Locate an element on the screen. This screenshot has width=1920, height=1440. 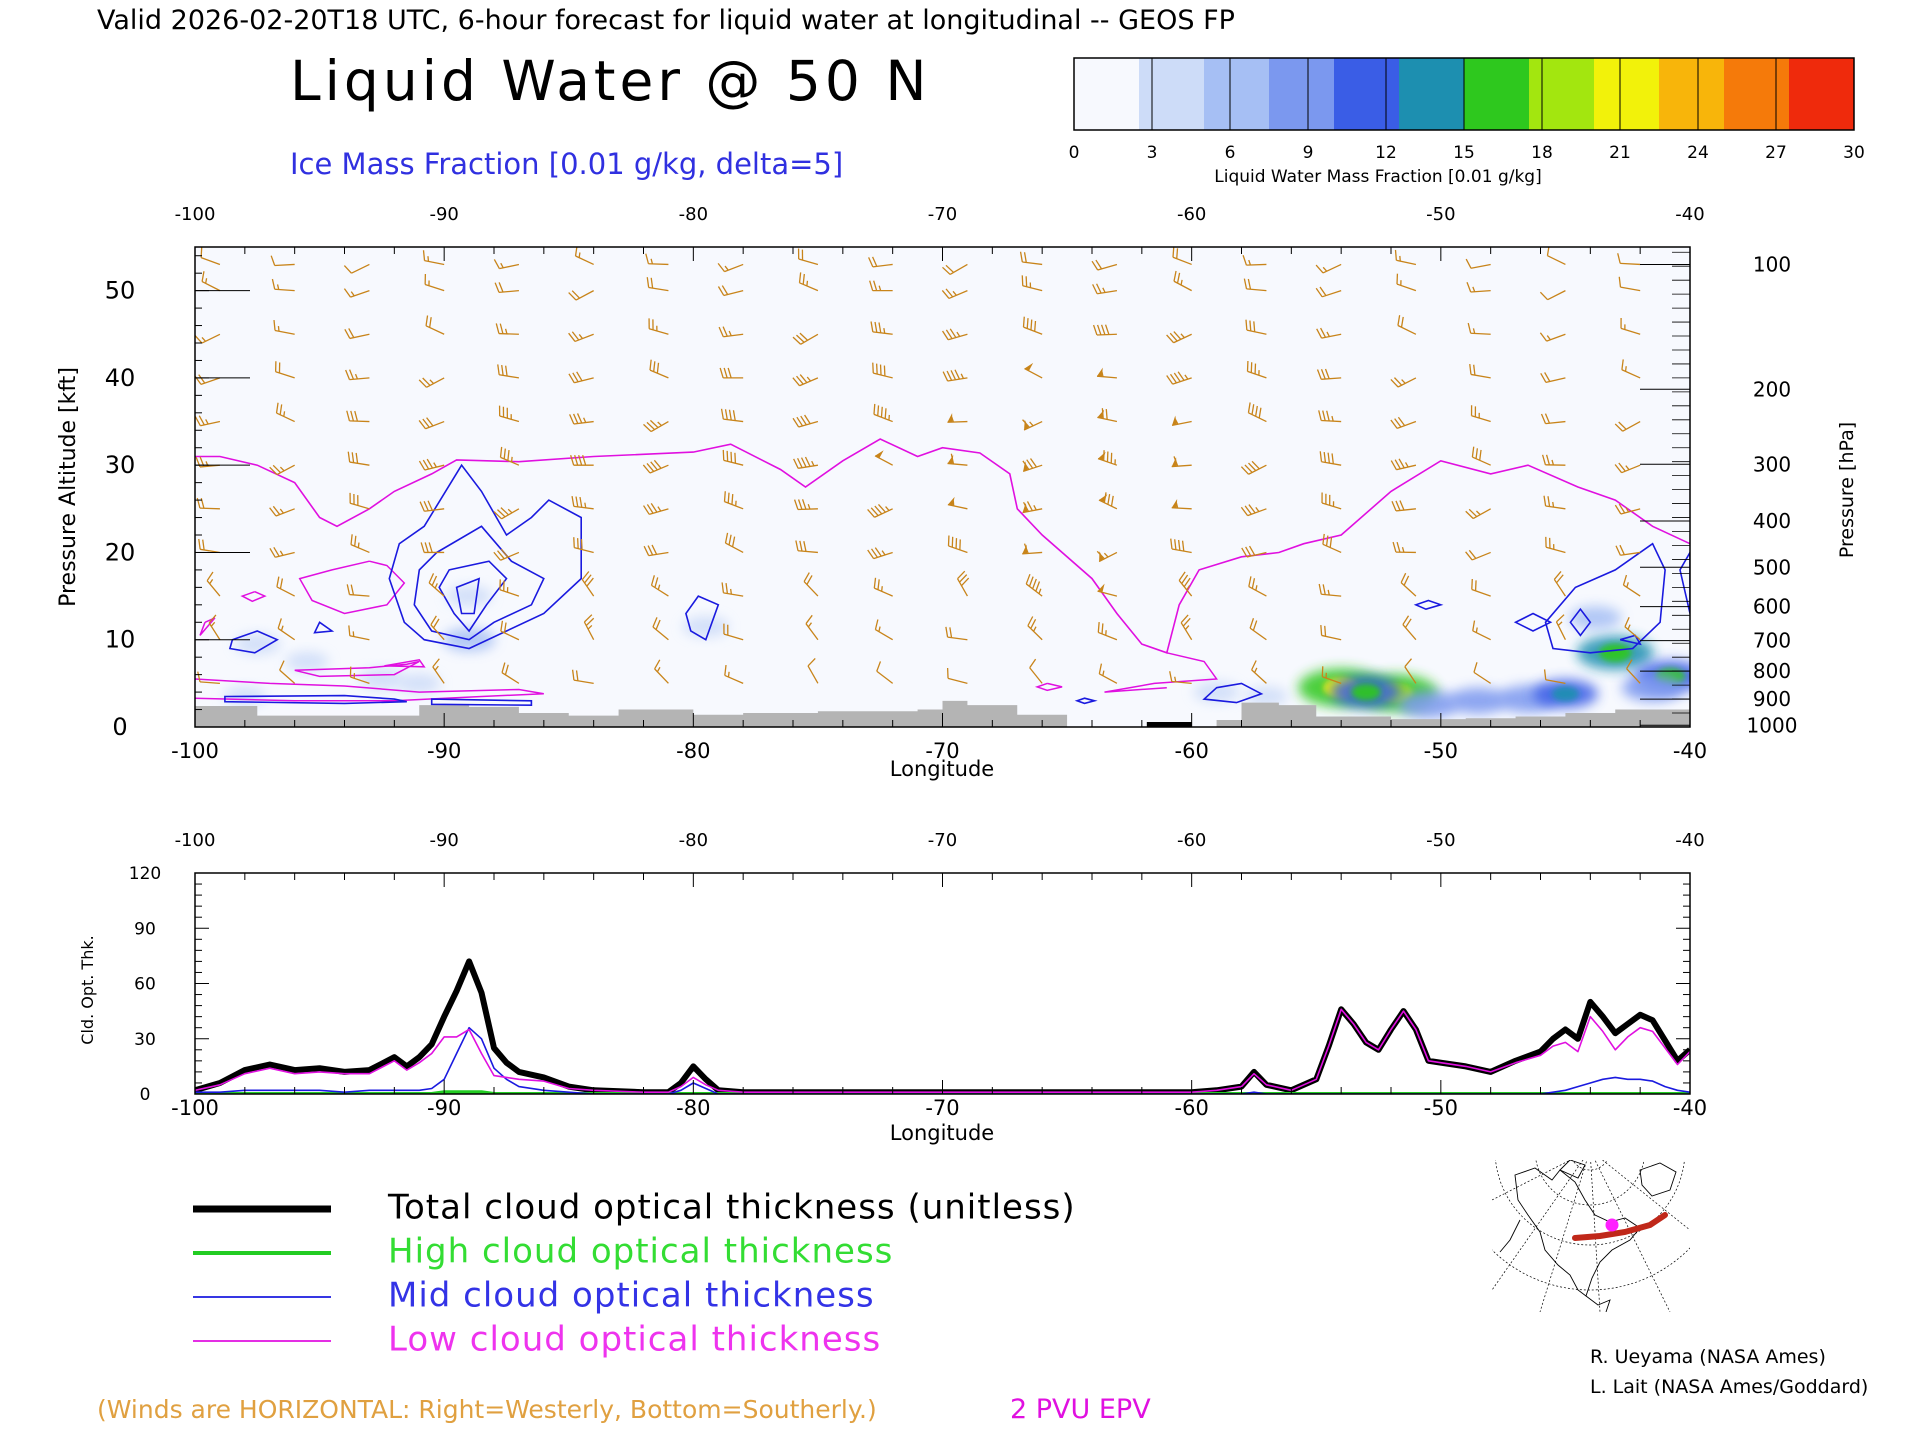
x-tick-label-top: -60 is located at coordinates (1191, 214).